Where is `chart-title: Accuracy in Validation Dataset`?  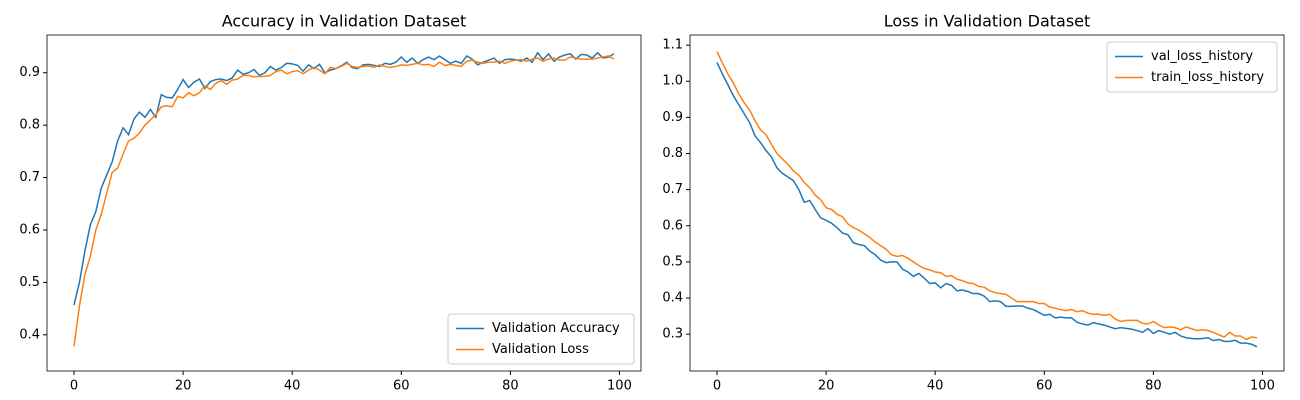
chart-title: Accuracy in Validation Dataset is located at coordinates (344, 21).